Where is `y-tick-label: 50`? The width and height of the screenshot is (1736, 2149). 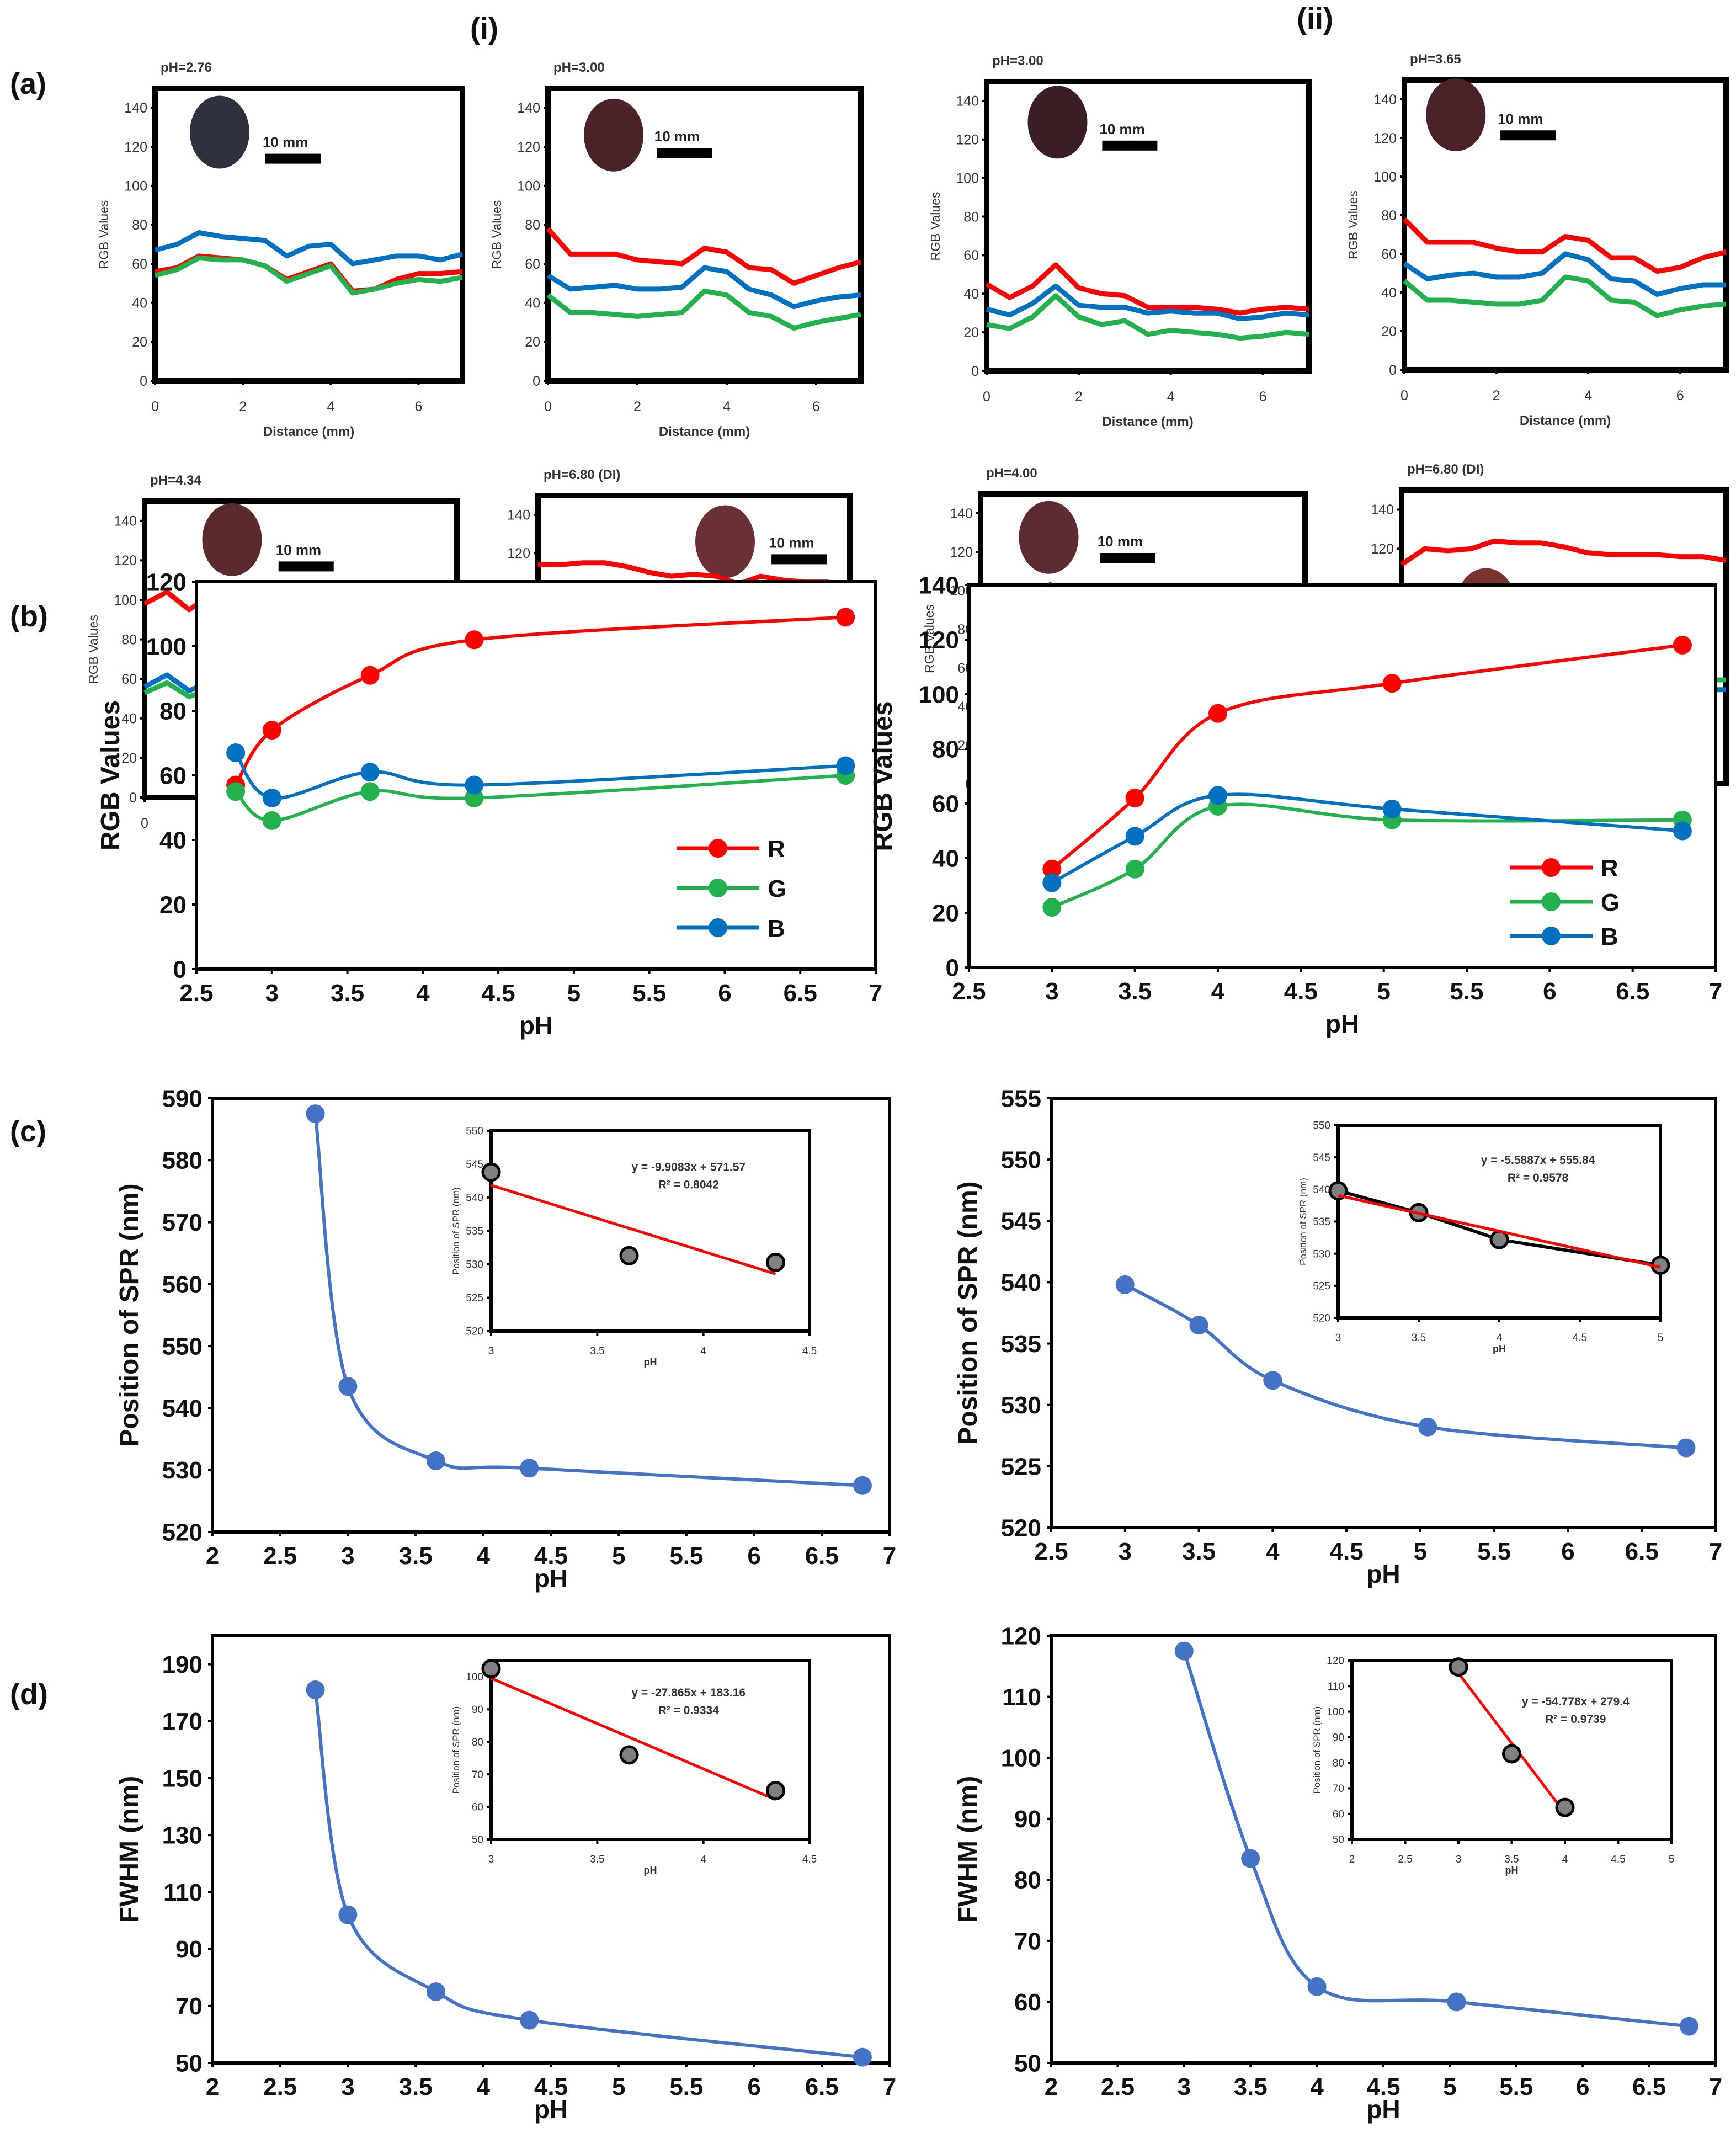 y-tick-label: 50 is located at coordinates (1027, 2063).